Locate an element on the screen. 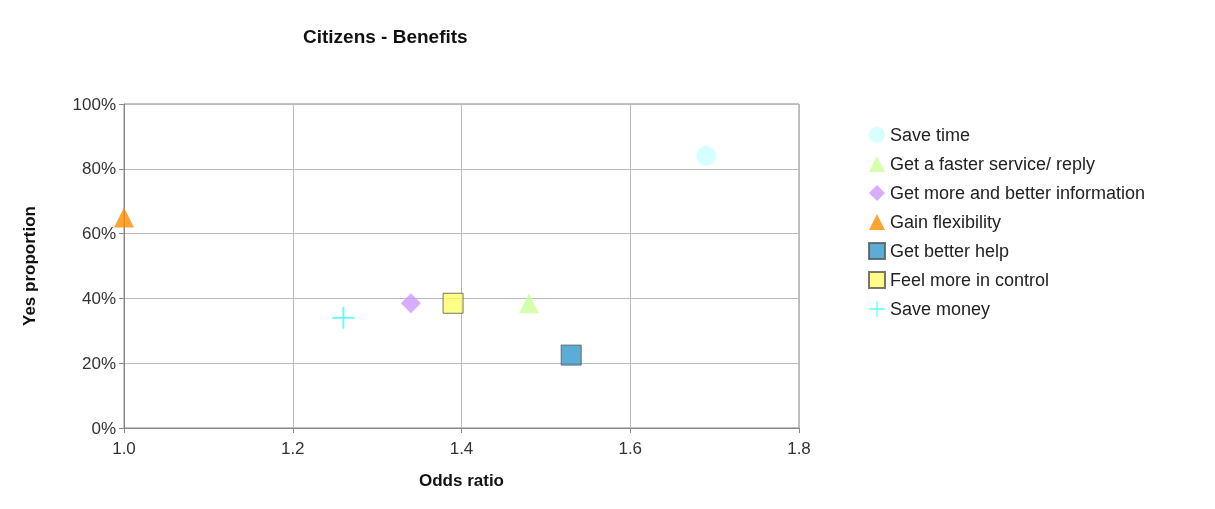 The height and width of the screenshot is (509, 1215). y-tick-label: 0% is located at coordinates (103, 428).